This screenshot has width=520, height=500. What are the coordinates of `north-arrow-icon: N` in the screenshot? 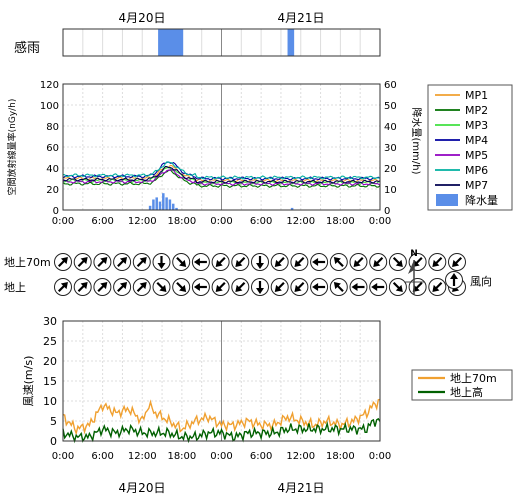 It's located at (414, 272).